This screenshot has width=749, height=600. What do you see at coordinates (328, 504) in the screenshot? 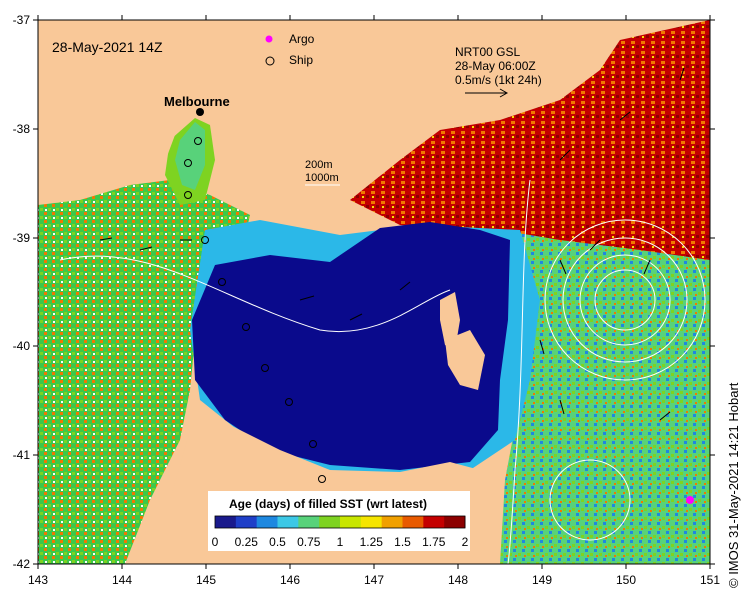
I see `colorbar-title: Age (days) of filled SST (wrt latest)` at bounding box center [328, 504].